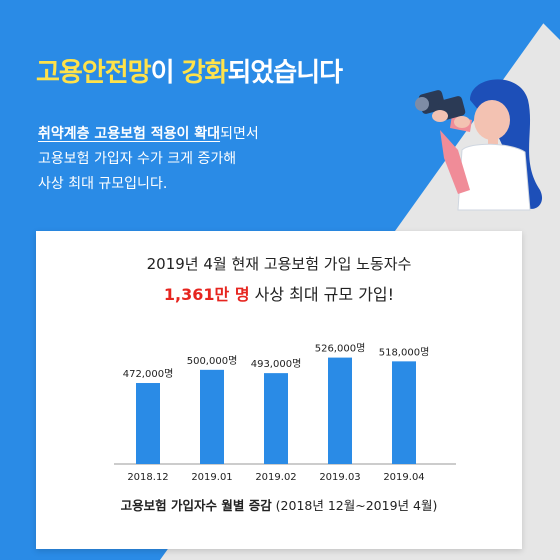 This screenshot has height=560, width=560. What do you see at coordinates (340, 349) in the screenshot?
I see `data-label-2019.03: 526,000명` at bounding box center [340, 349].